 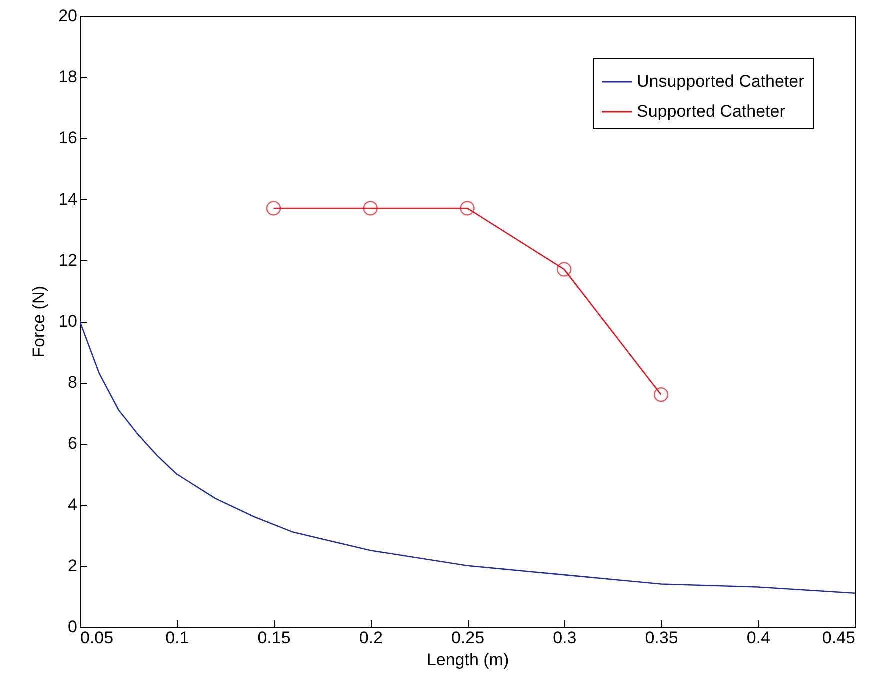 I want to click on y-tick-label: 14, so click(x=68, y=199).